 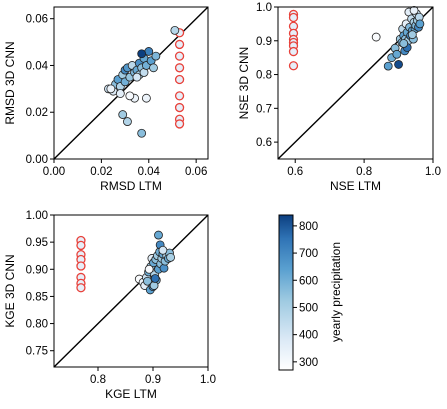 What do you see at coordinates (196, 172) in the screenshot?
I see `x-tick-label: 0.06` at bounding box center [196, 172].